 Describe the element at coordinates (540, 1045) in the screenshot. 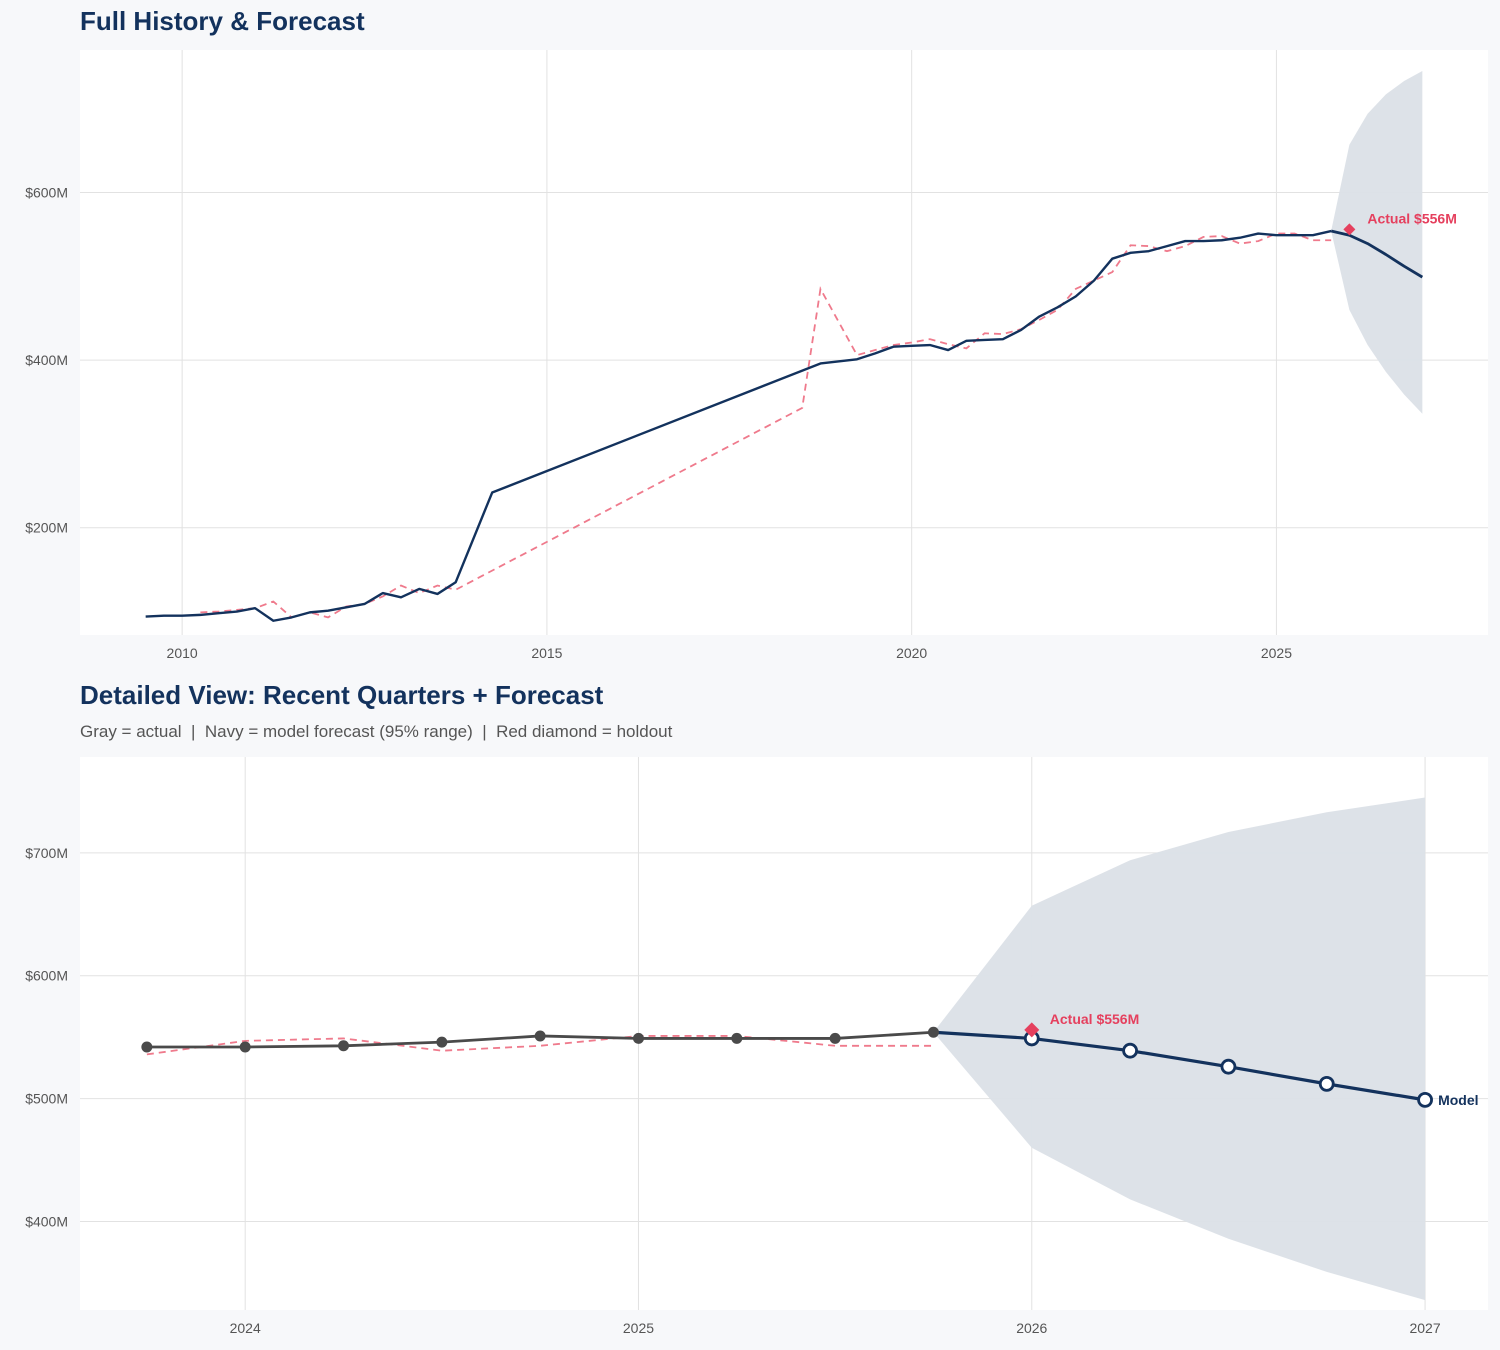

I see `bottom-dashed-series-line` at that location.